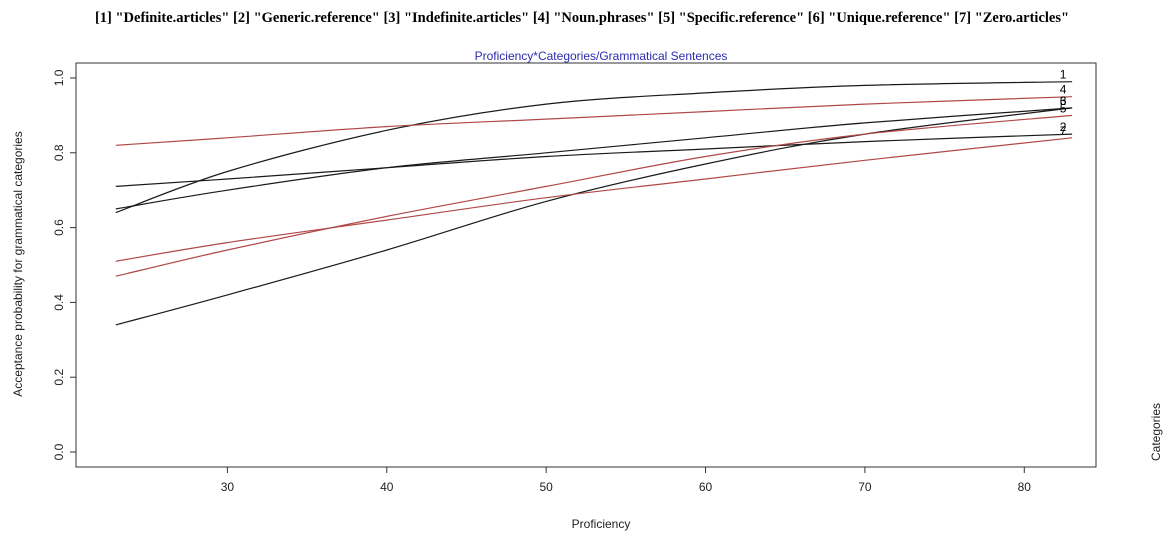 Image resolution: width=1164 pixels, height=534 pixels. I want to click on x-tick-label: 40, so click(387, 487).